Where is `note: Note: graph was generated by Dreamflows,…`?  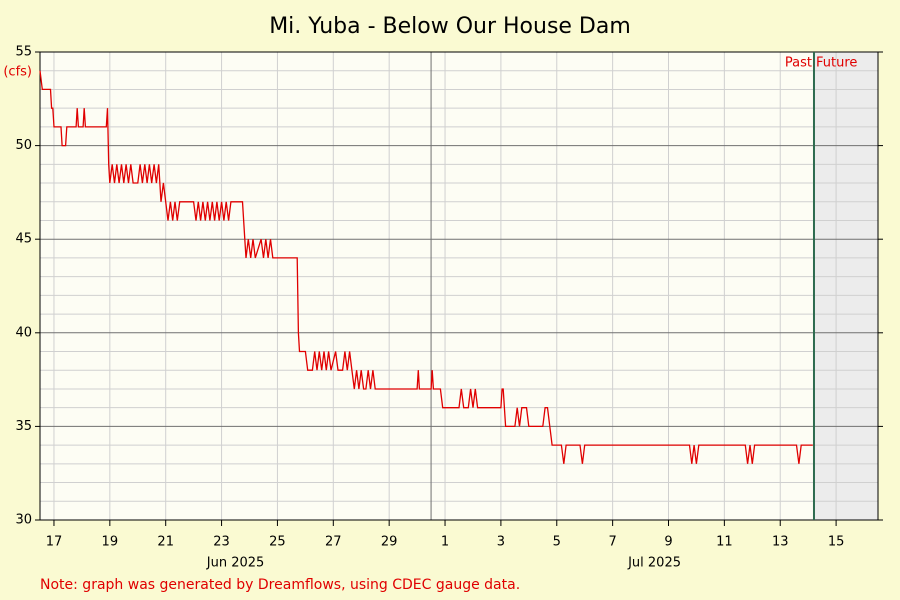 note: Note: graph was generated by Dreamflows,… is located at coordinates (280, 585).